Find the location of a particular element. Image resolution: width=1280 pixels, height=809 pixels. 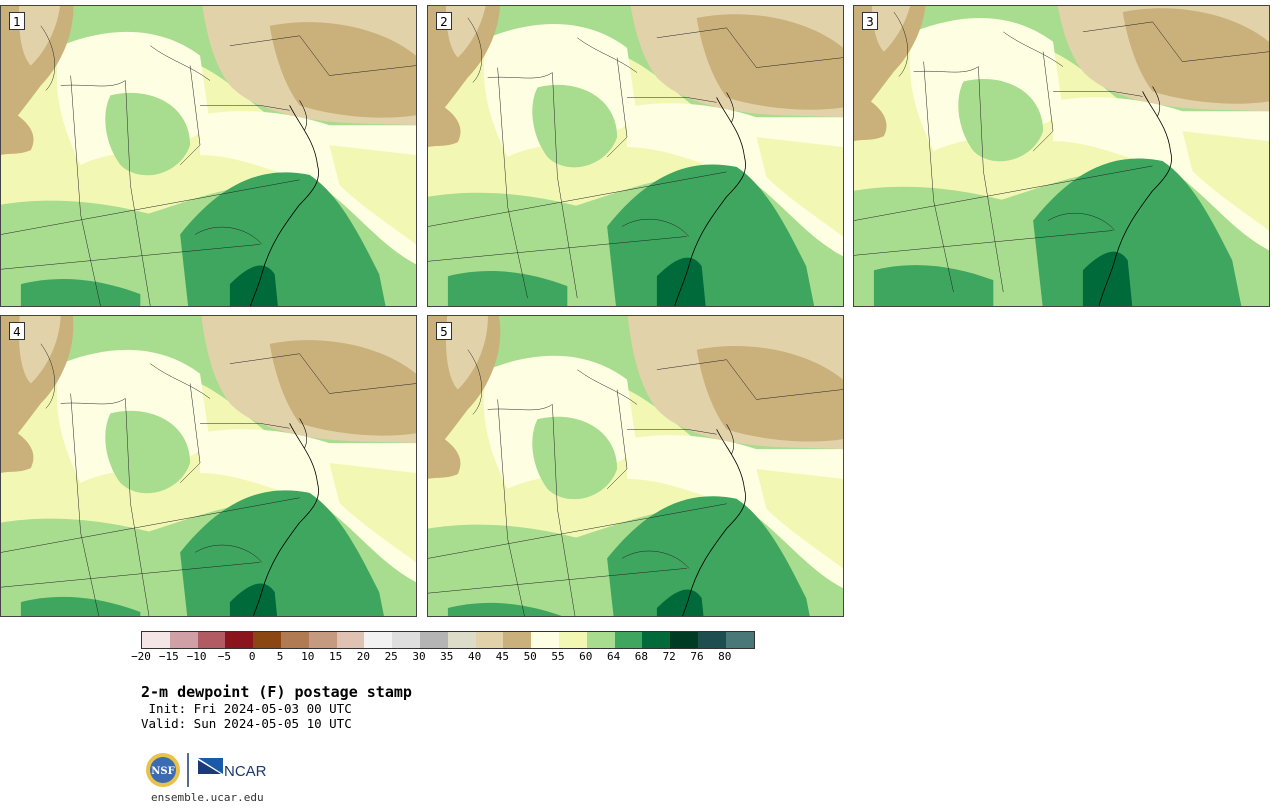

colorbar is located at coordinates (448, 640).